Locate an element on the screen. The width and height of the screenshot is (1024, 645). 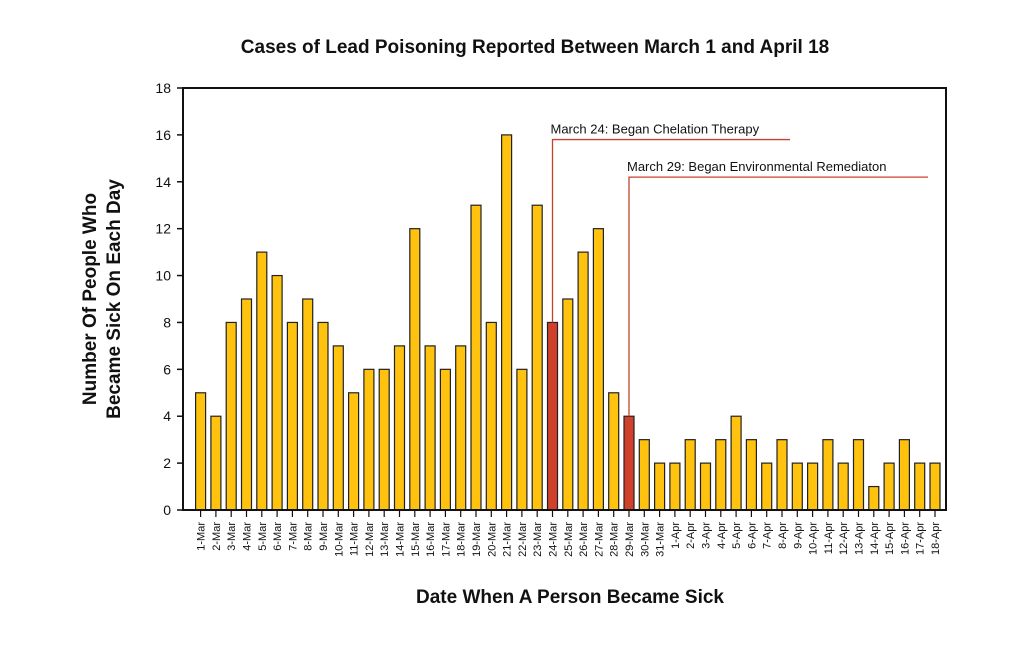
bar-9-Apr is located at coordinates (797, 486).